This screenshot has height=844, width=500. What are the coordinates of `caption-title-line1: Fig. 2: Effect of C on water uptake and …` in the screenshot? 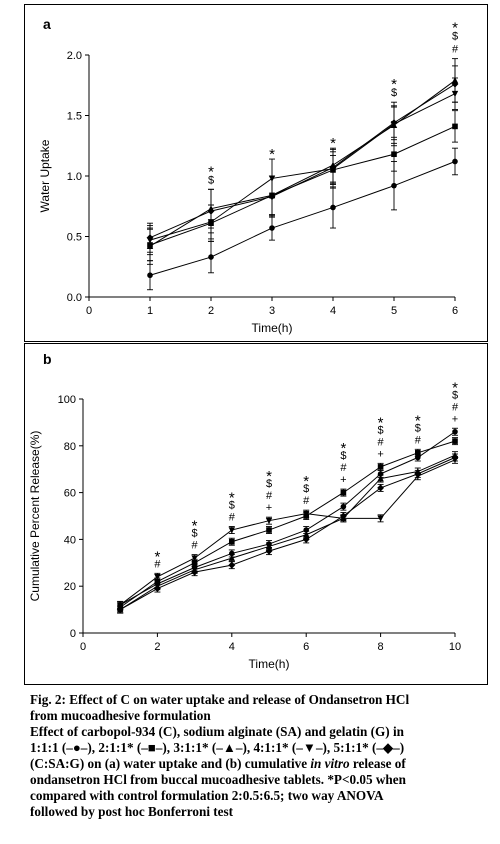 It's located at (220, 699).